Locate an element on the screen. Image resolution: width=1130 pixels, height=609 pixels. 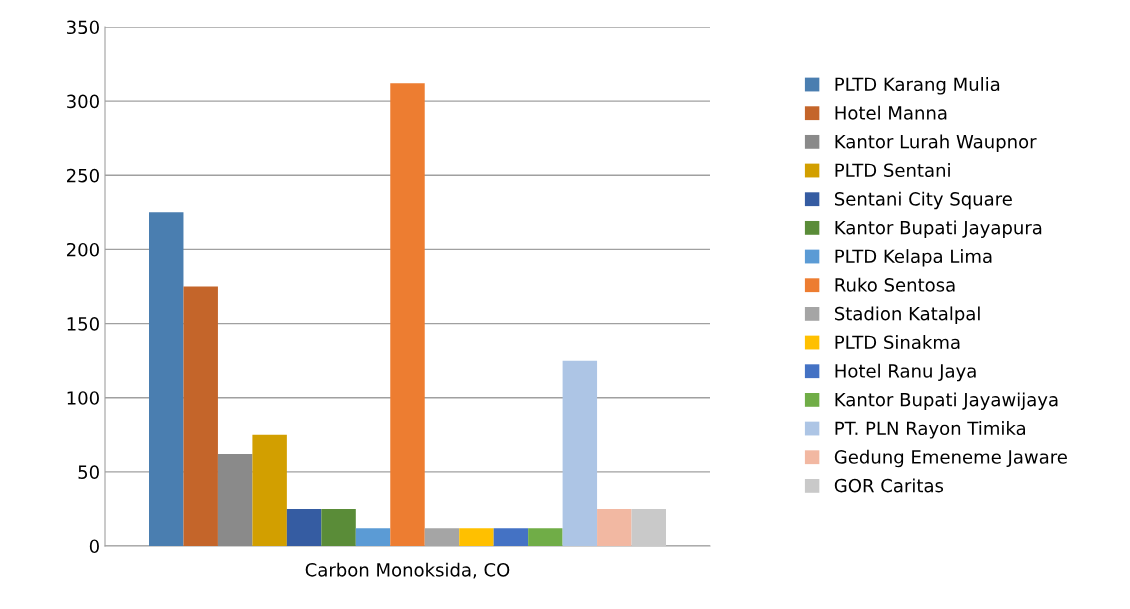
legend-label: PLTD Kelapa Lima is located at coordinates (913, 258).